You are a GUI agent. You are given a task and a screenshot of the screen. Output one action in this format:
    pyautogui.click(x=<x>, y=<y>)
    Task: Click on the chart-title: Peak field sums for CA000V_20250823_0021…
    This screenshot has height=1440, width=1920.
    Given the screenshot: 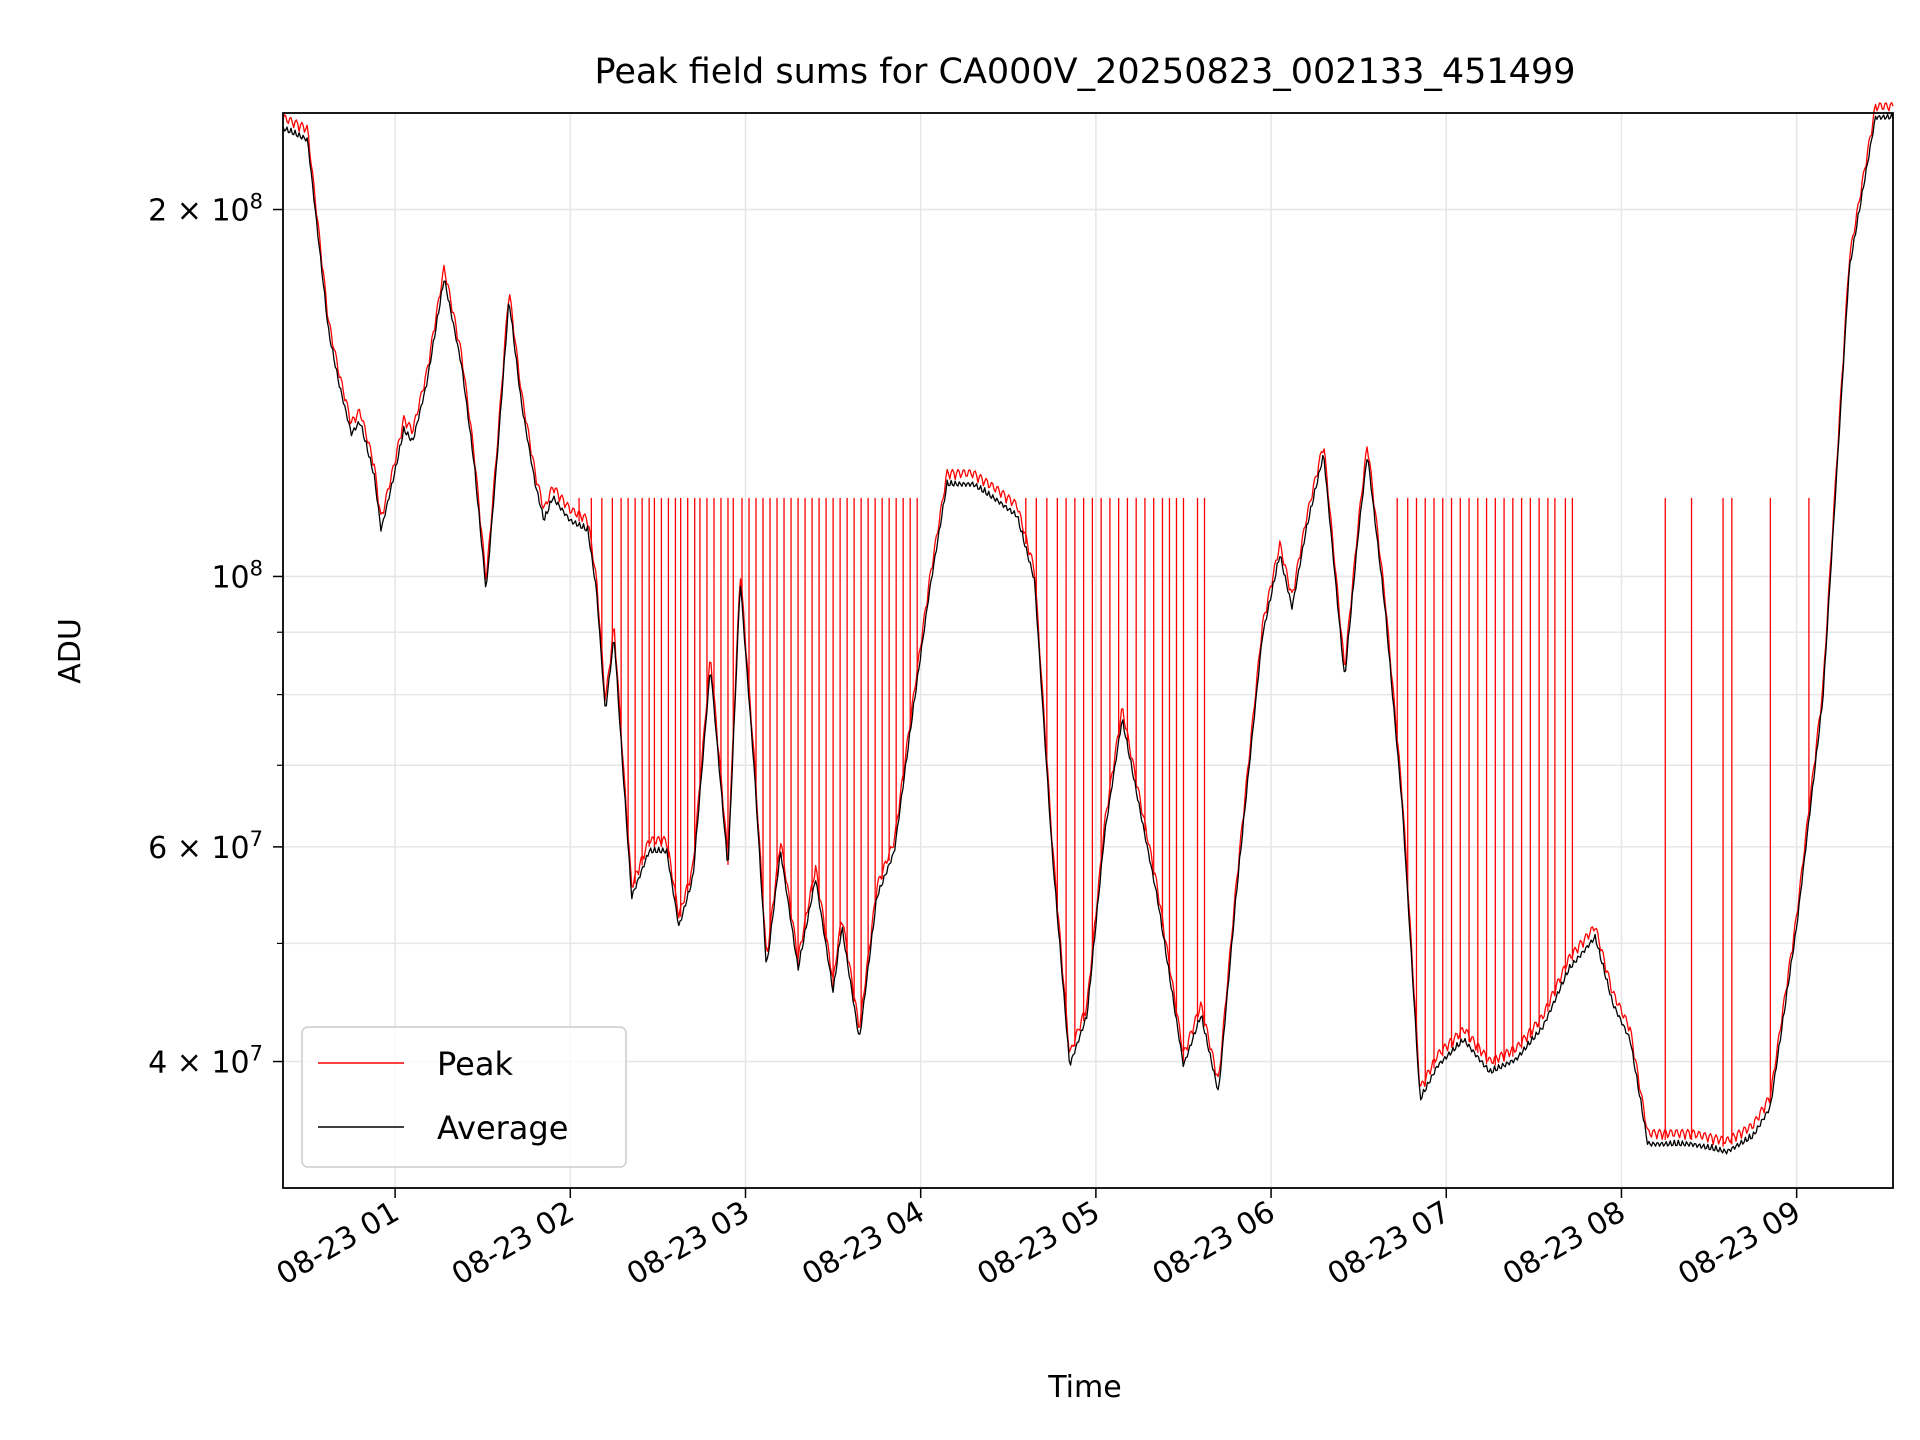 What is the action you would take?
    pyautogui.click(x=1085, y=72)
    